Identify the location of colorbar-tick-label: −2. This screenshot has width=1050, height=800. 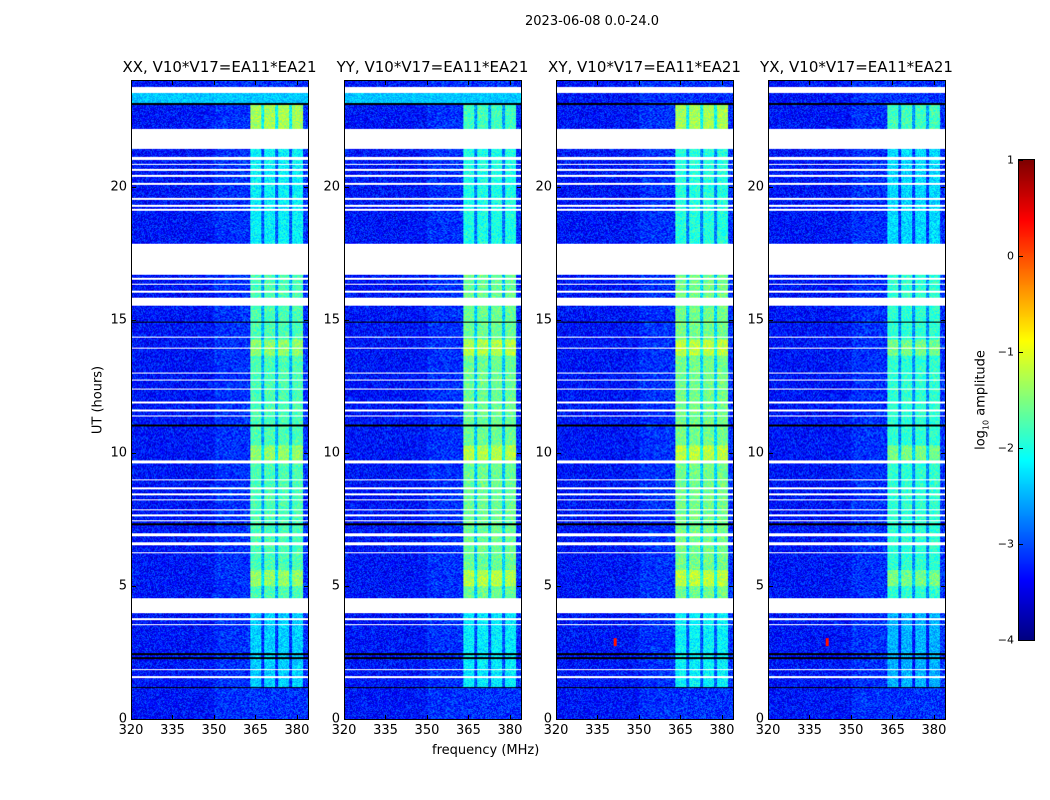
(1005, 448).